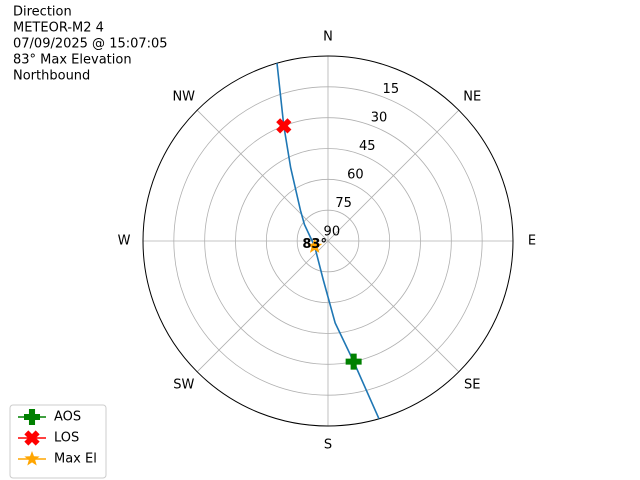  I want to click on y-tick-label: 15, so click(391, 89).